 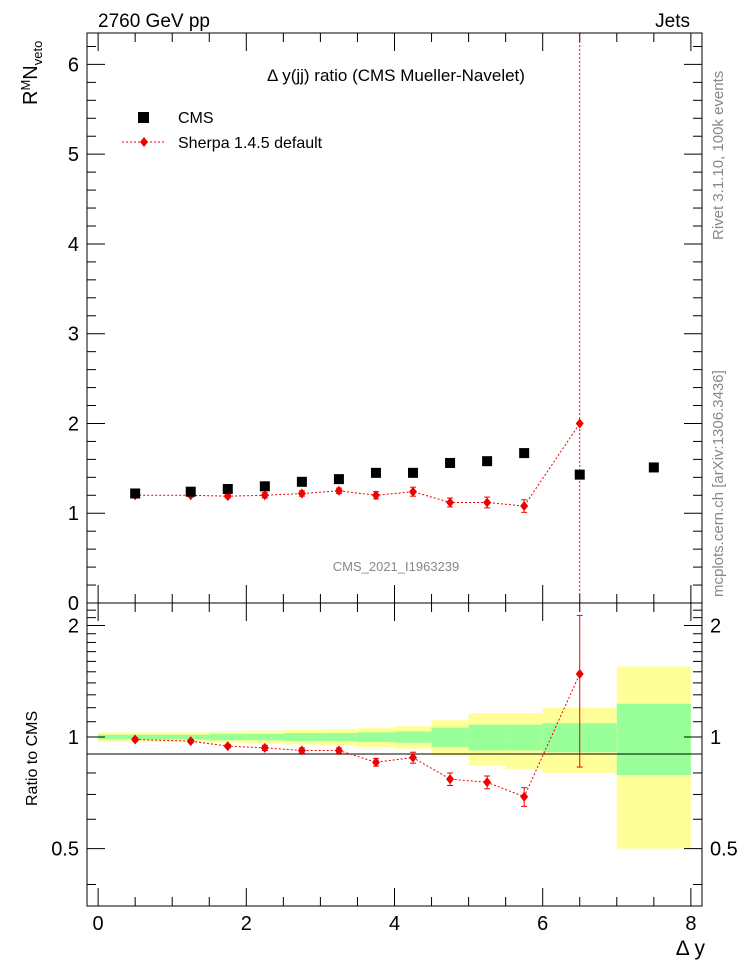 What do you see at coordinates (144, 142) in the screenshot?
I see `legend-mc-marker` at bounding box center [144, 142].